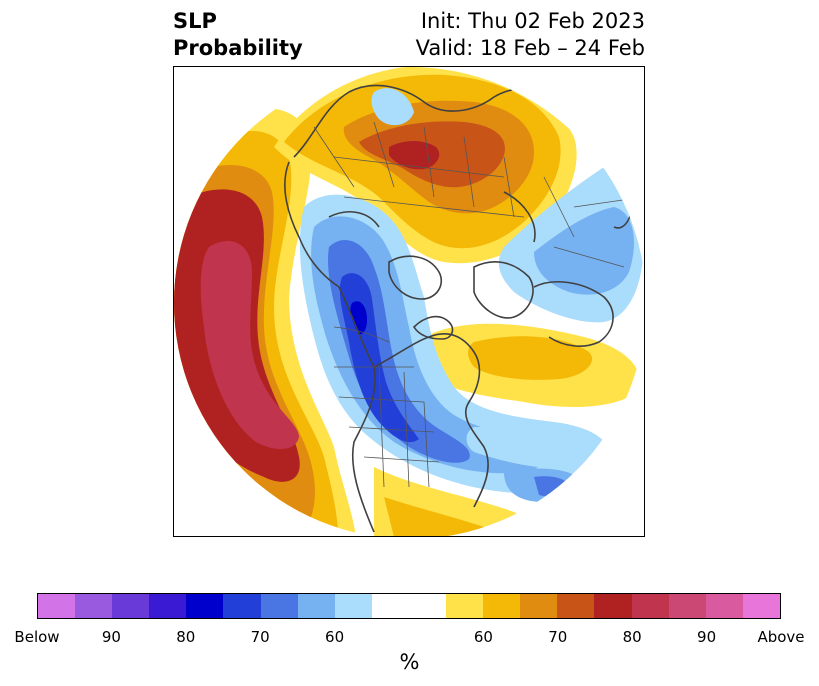 The height and width of the screenshot is (686, 819). Describe the element at coordinates (532, 21) in the screenshot. I see `init-date: Init: Thu 02 Feb 2023` at that location.